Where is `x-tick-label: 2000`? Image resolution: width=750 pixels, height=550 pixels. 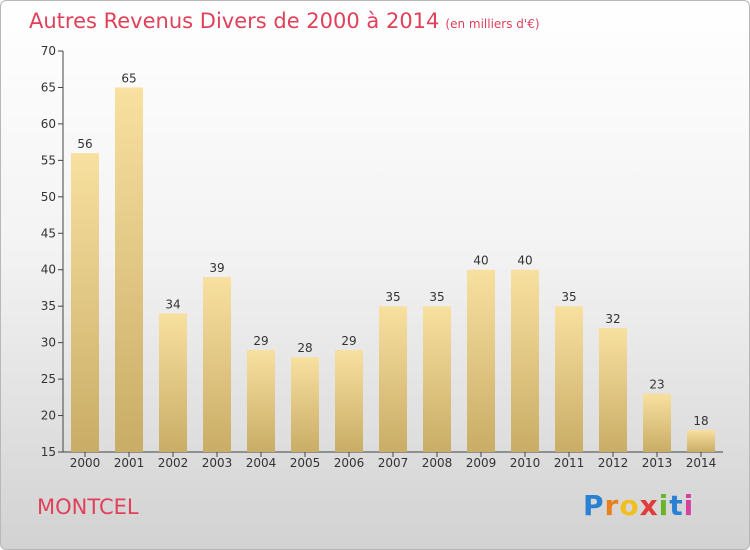 x-tick-label: 2000 is located at coordinates (85, 463).